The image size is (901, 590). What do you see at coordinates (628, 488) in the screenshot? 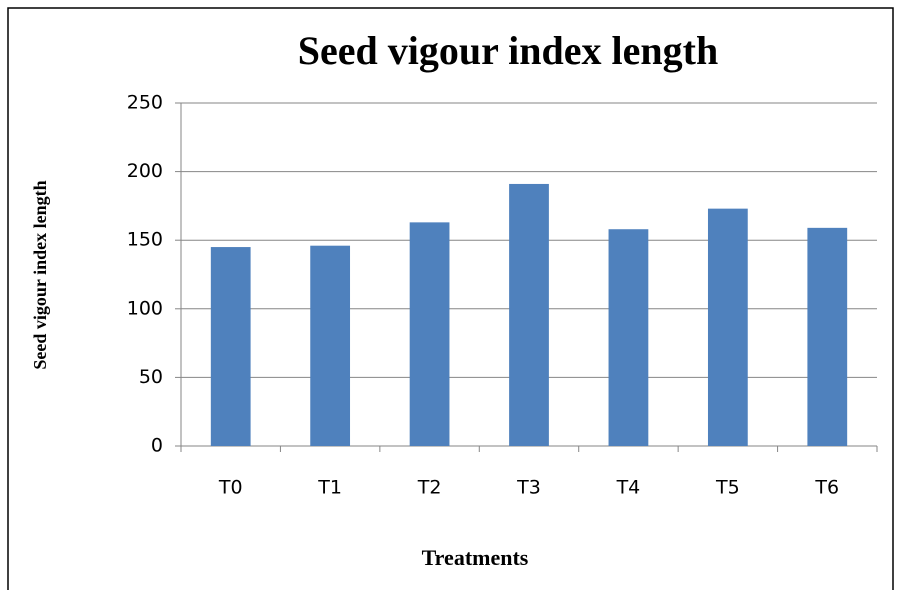
I see `x-tick-label: T4` at bounding box center [628, 488].